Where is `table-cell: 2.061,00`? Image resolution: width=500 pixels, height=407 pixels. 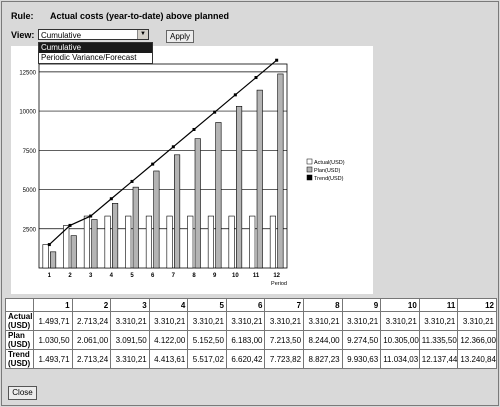
table-cell: 2.061,00 is located at coordinates (91, 340).